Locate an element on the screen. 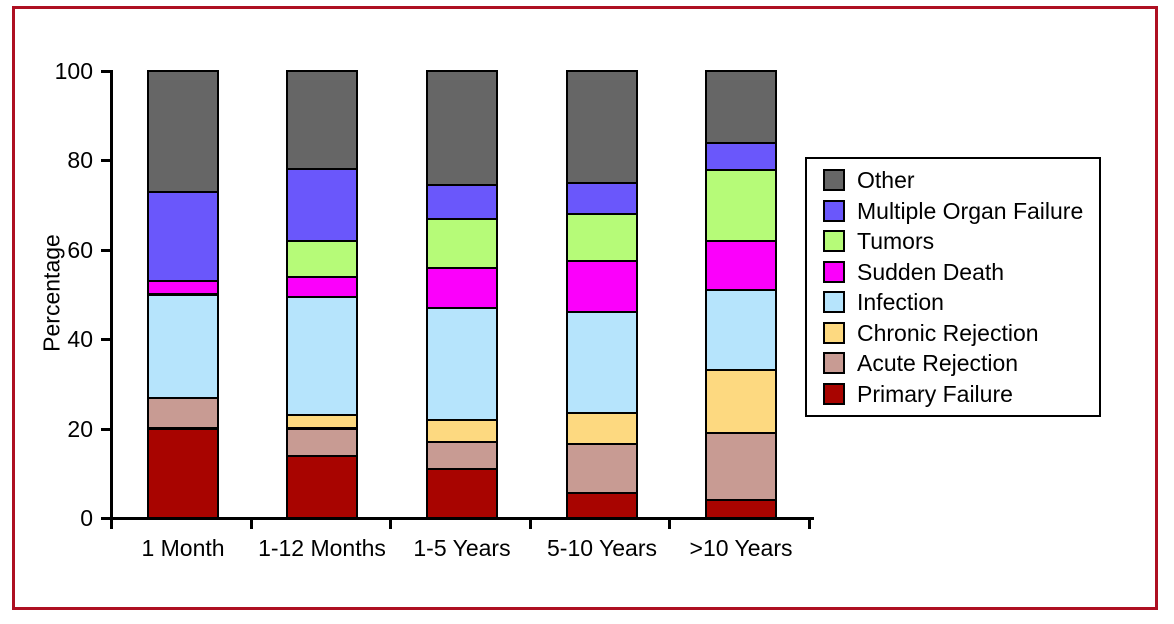 This screenshot has width=1174, height=624. legend-swatch-infection is located at coordinates (834, 302).